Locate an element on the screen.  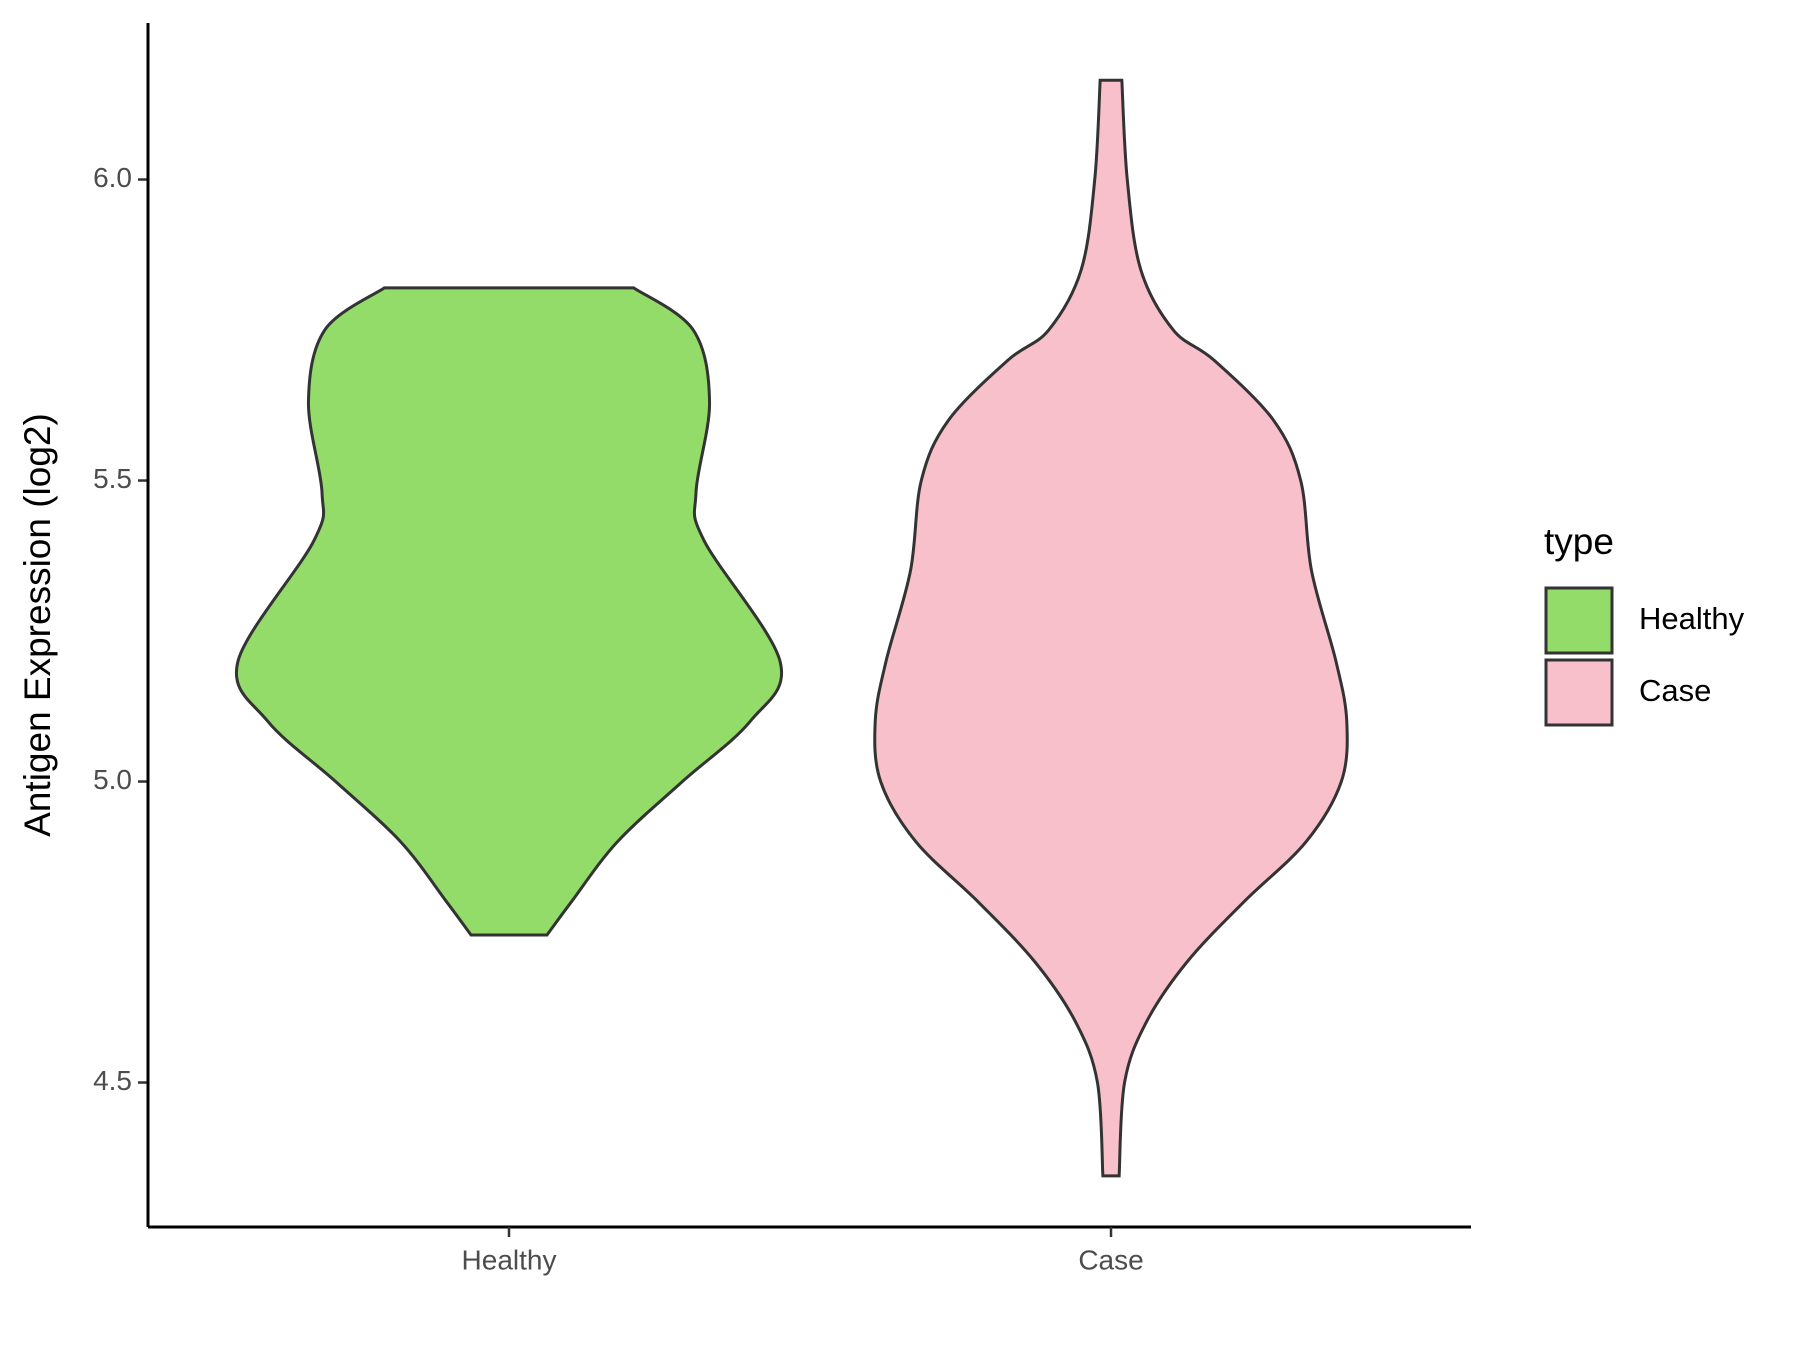
x-tick-label: Case is located at coordinates (1110, 1259).